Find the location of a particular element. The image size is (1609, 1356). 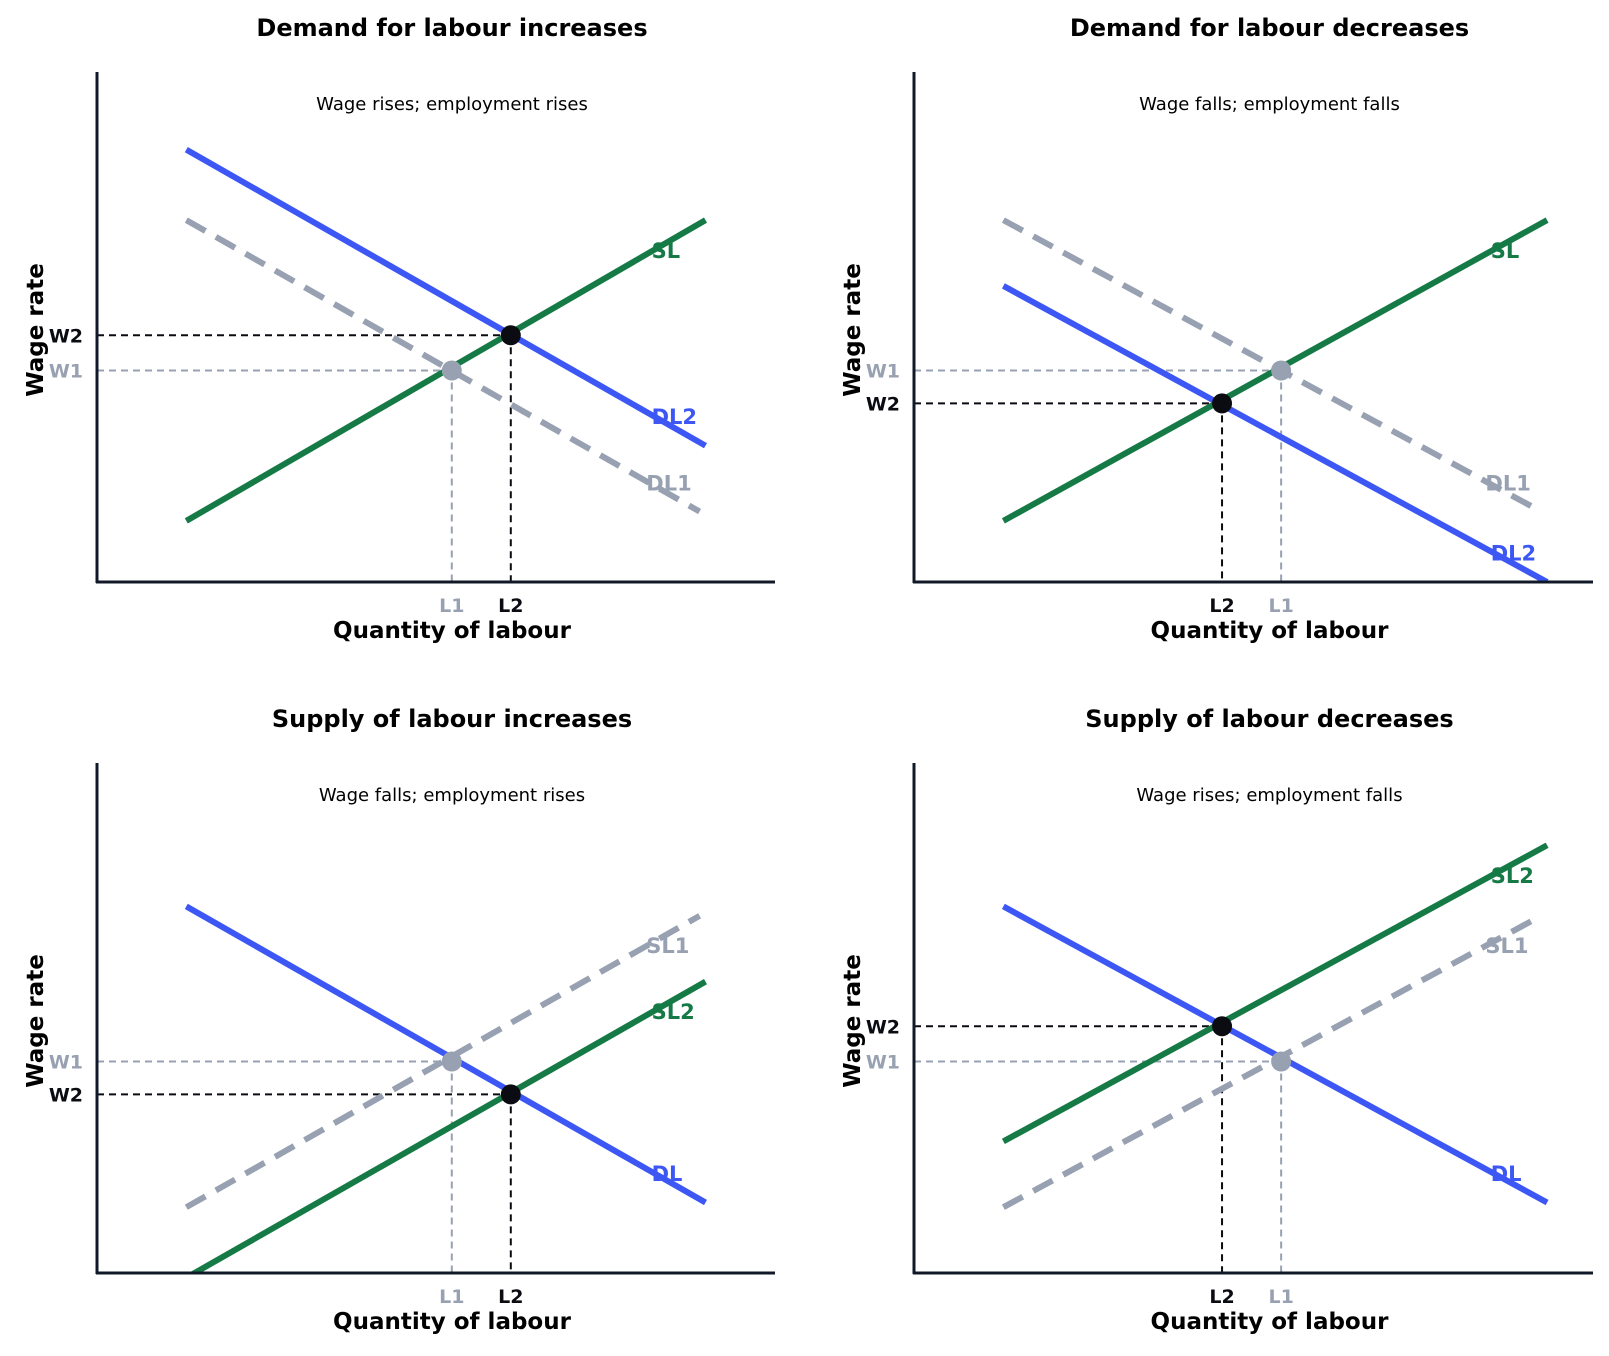

chart-note: Wage falls; employment rises is located at coordinates (452, 795).